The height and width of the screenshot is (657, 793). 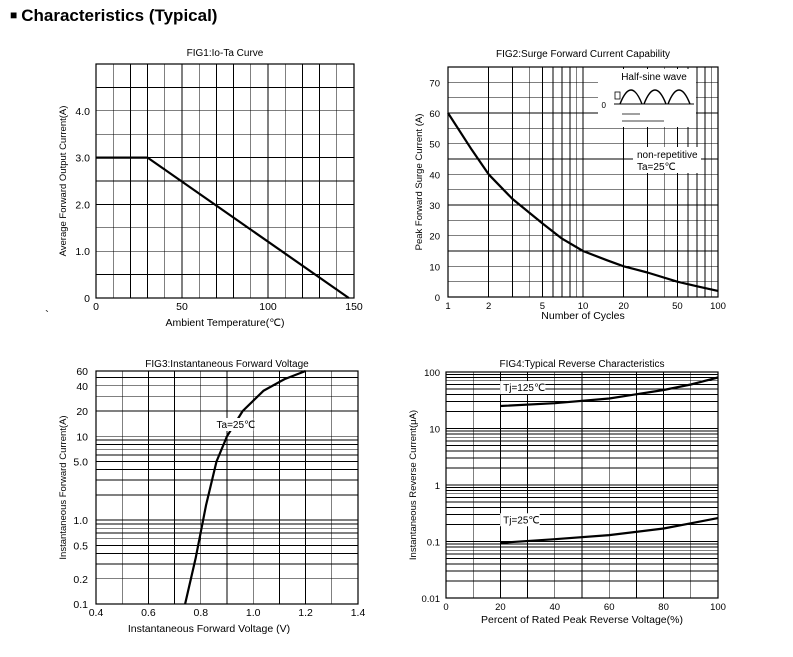 I want to click on fig4-grid, so click(x=582, y=485).